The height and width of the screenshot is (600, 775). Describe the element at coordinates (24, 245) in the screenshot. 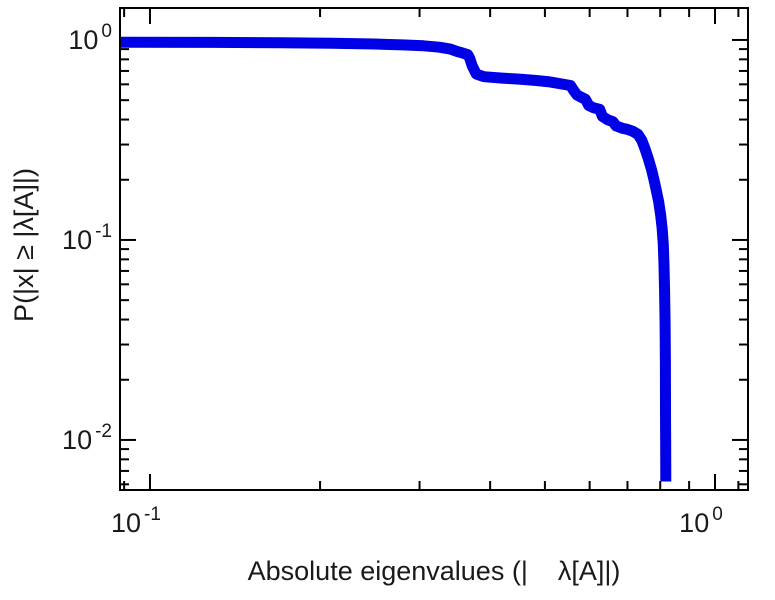

I see `y-axis-title: P(|x| ≥ |λ[A]|)` at that location.